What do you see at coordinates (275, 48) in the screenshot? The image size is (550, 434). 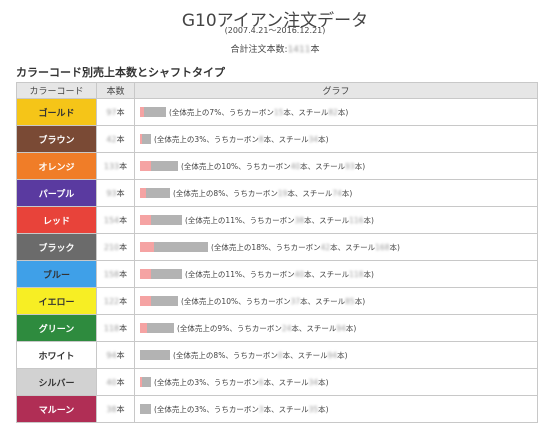 I see `total-orders: 合計注文本数:1411本` at bounding box center [275, 48].